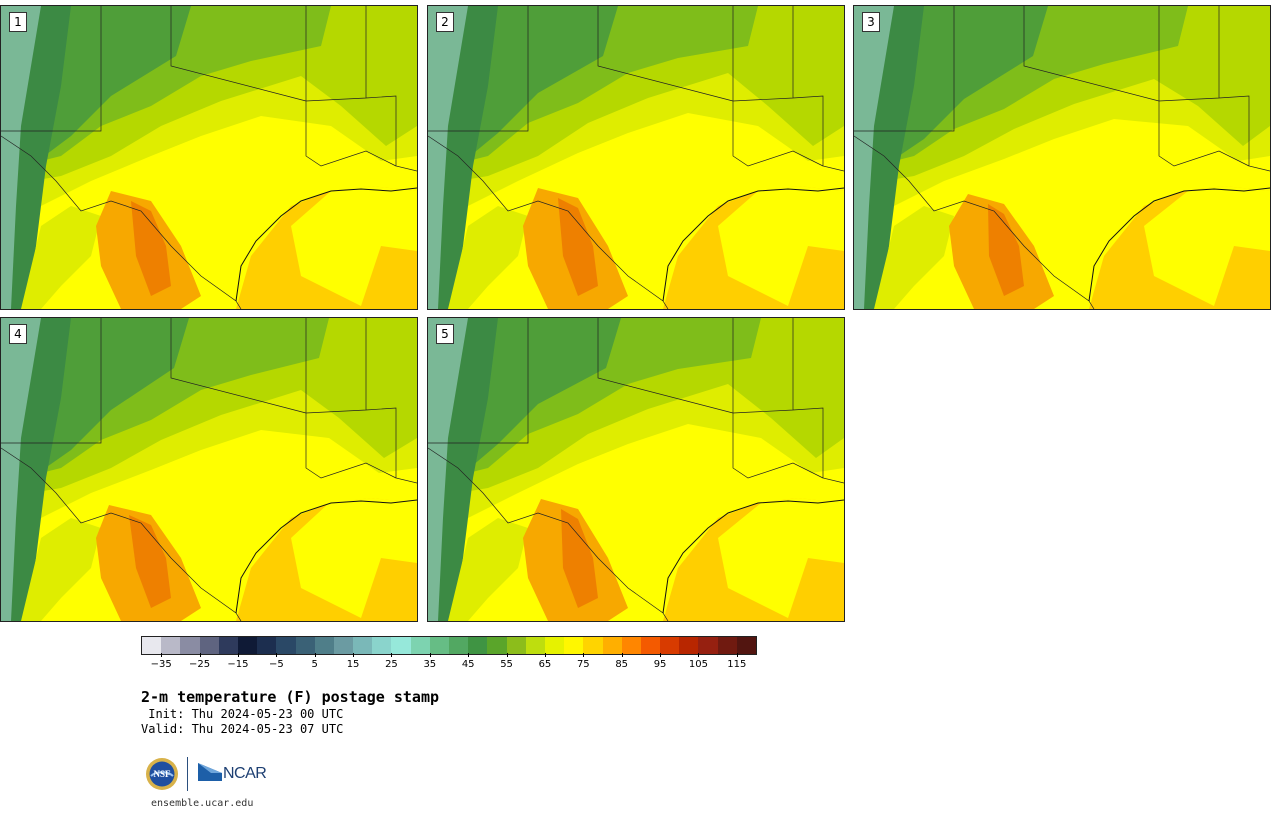  What do you see at coordinates (200, 664) in the screenshot?
I see `colorbar-tick-label: −25` at bounding box center [200, 664].